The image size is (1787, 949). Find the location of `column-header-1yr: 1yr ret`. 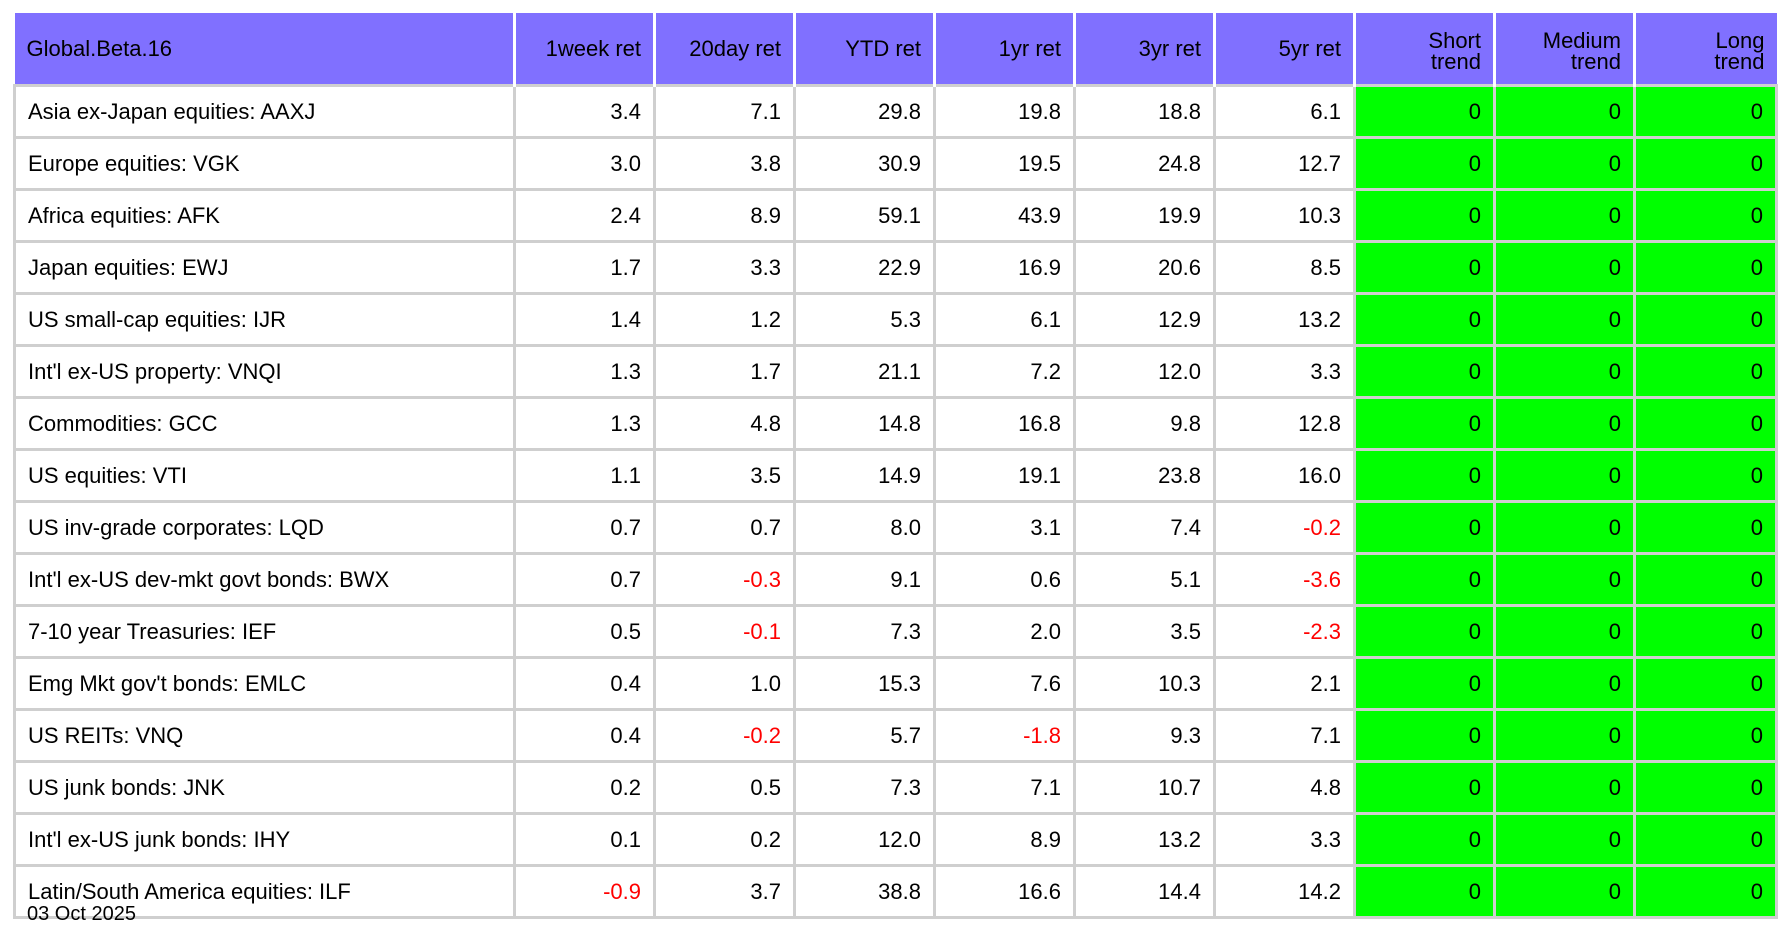

column-header-1yr: 1yr ret is located at coordinates (1004, 50).